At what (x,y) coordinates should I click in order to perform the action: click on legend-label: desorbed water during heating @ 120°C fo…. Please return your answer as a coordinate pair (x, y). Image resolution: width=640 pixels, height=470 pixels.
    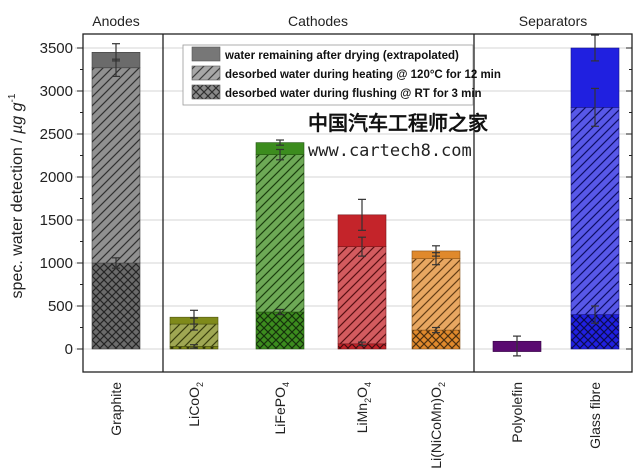
    Looking at the image, I should click on (363, 75).